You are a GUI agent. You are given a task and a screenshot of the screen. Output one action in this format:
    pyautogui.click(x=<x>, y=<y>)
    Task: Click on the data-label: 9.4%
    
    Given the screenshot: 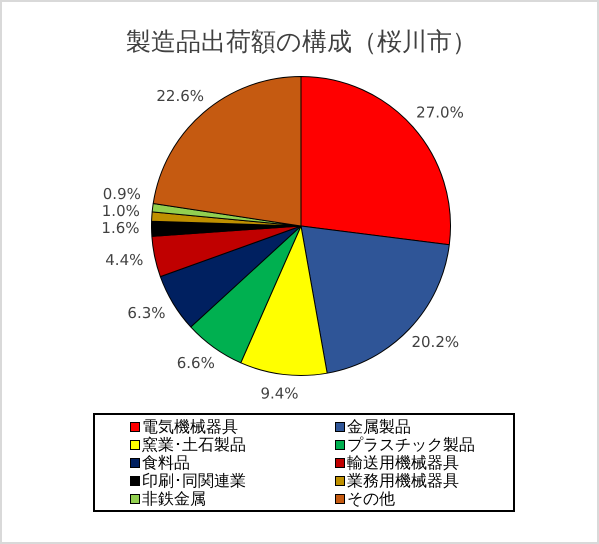 What is the action you would take?
    pyautogui.click(x=279, y=393)
    